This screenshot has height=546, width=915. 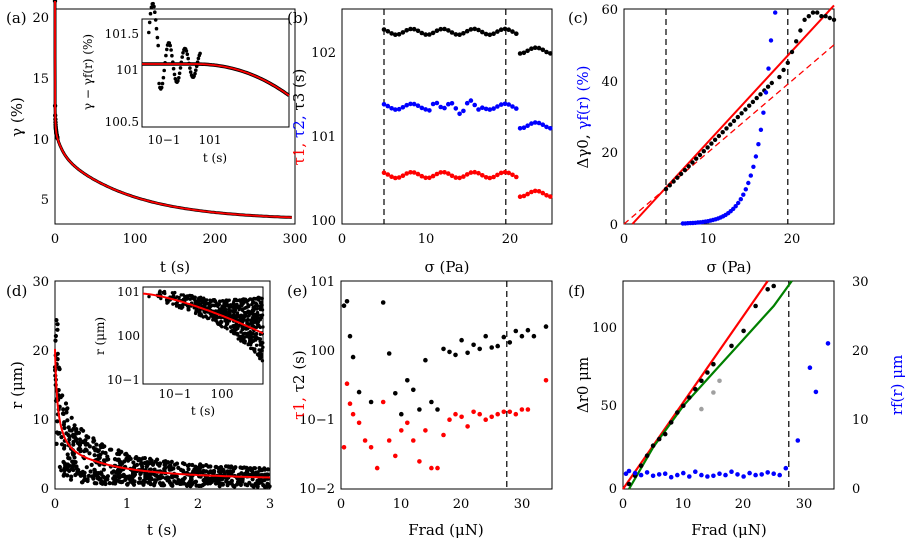 I want to click on f-xlabel: Frad (μN), so click(x=728, y=530).